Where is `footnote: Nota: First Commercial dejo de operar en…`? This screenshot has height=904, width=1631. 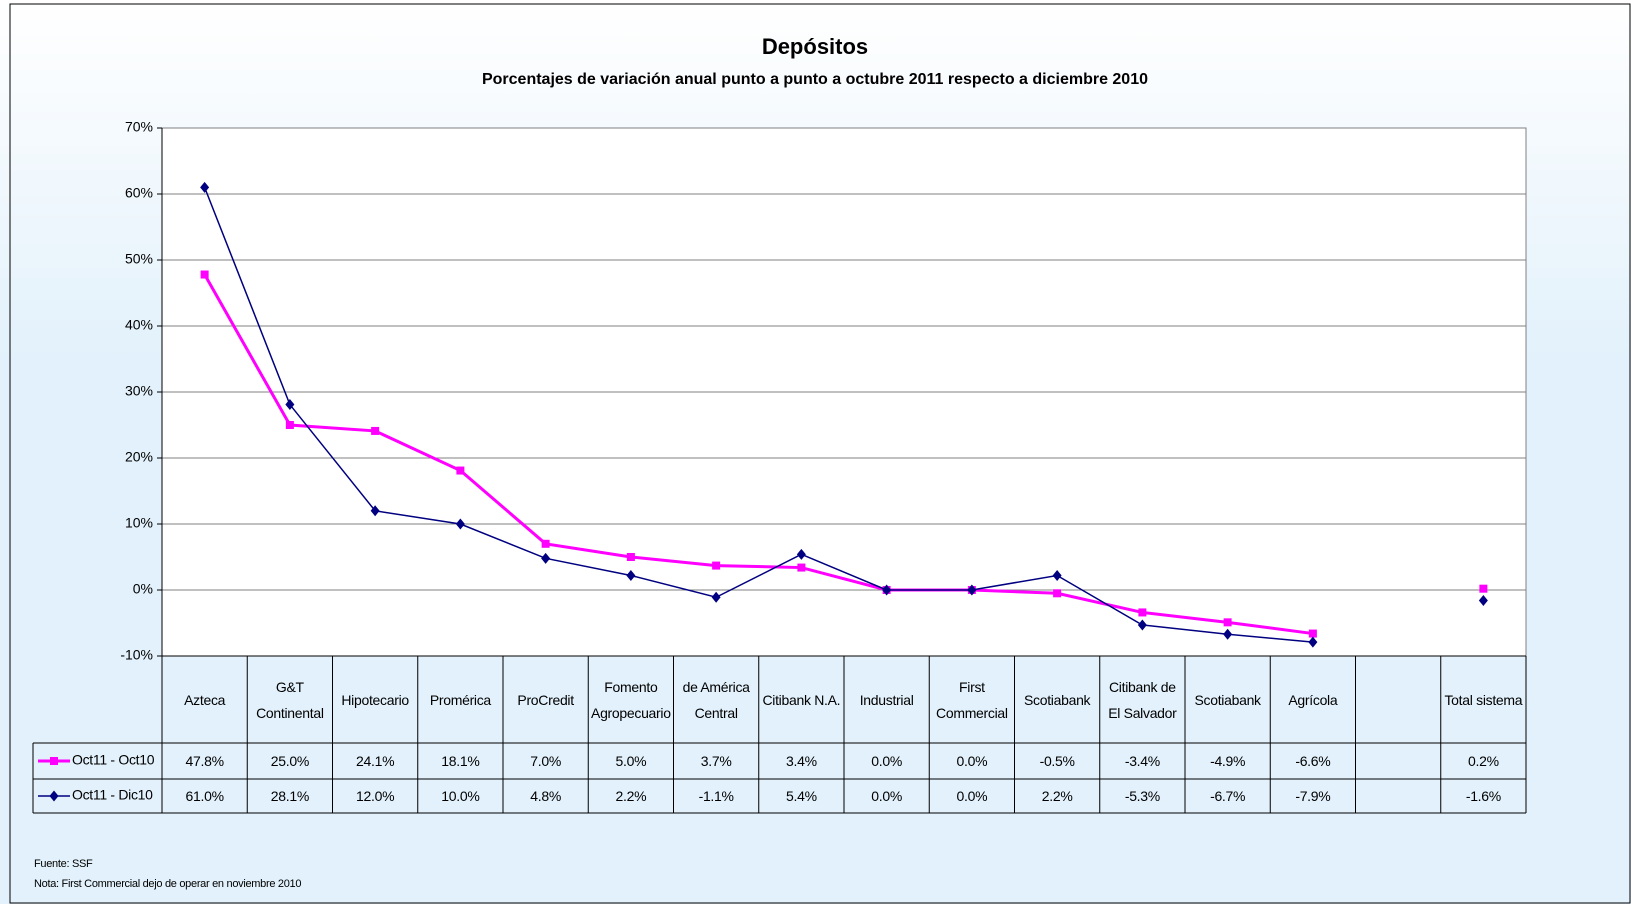 footnote: Nota: First Commercial dejo de operar en… is located at coordinates (168, 884).